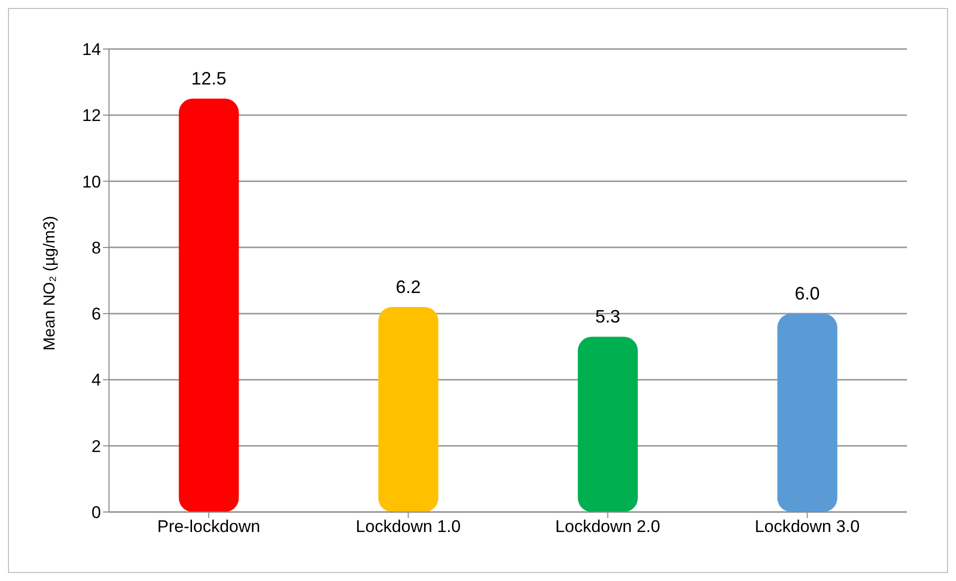 This screenshot has width=956, height=581. Describe the element at coordinates (807, 526) in the screenshot. I see `x-tick-label: Lockdown 3.0` at that location.